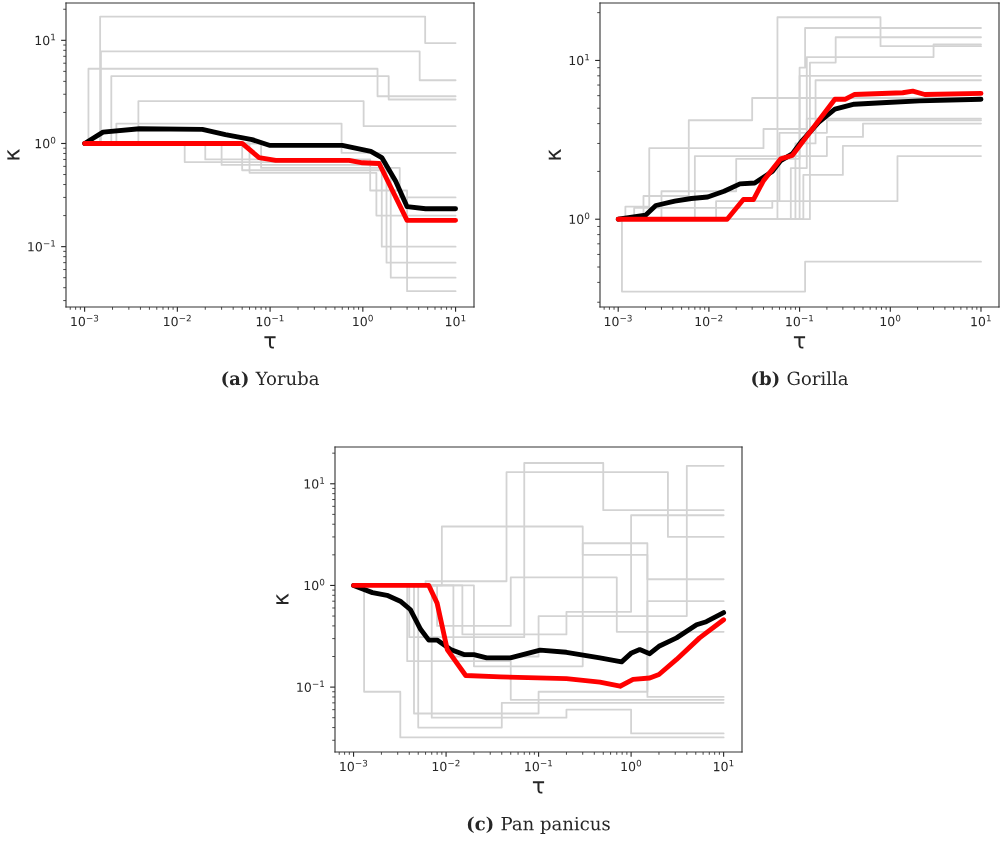 The width and height of the screenshot is (1002, 843). Describe the element at coordinates (538, 825) in the screenshot. I see `text: (c) Pan panicus` at that location.